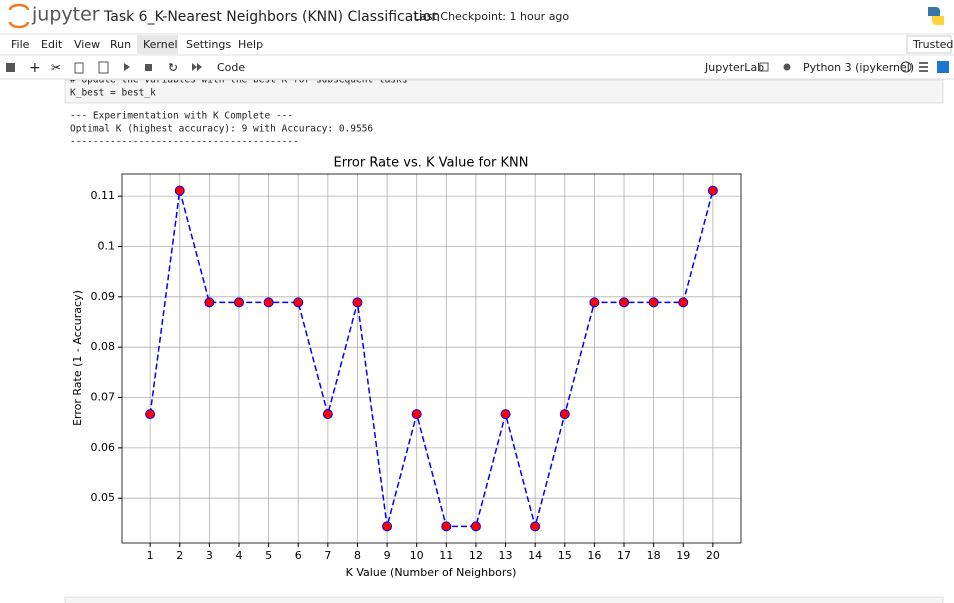 The width and height of the screenshot is (954, 603). What do you see at coordinates (565, 555) in the screenshot?
I see `x-tick-label: 15` at bounding box center [565, 555].